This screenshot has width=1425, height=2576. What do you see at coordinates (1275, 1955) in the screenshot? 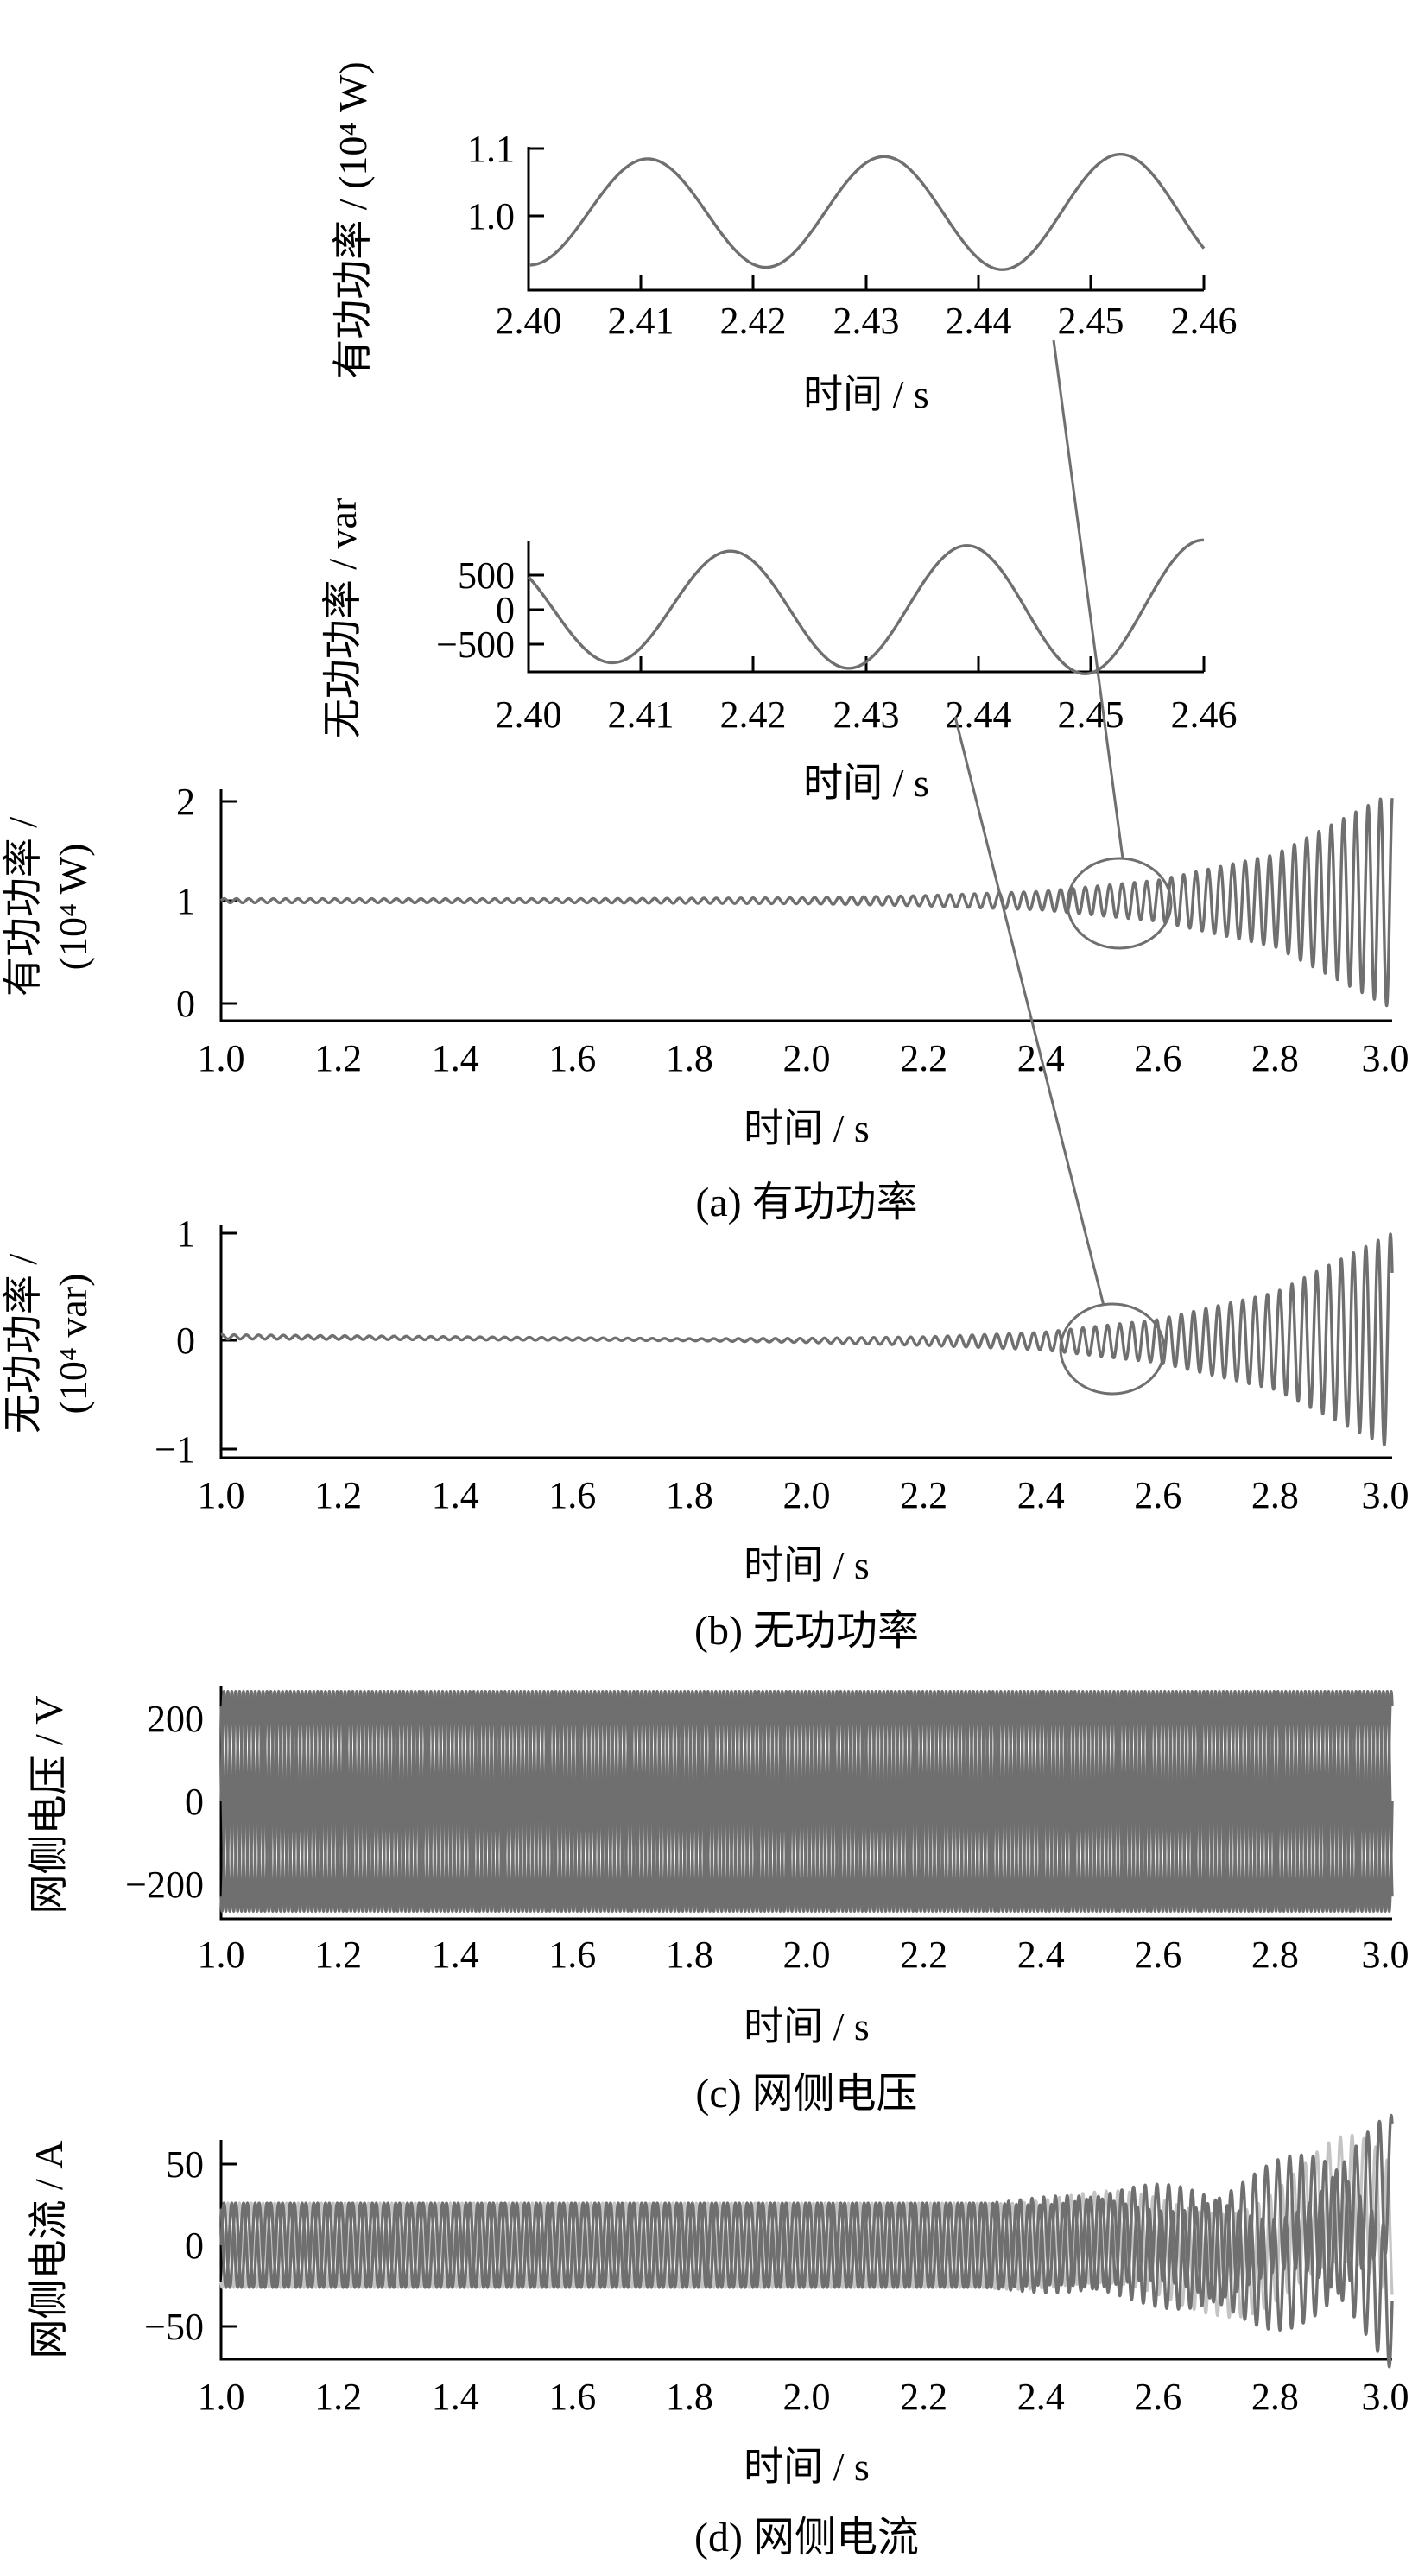
I see `c-xtick-9: 2.8` at bounding box center [1275, 1955].